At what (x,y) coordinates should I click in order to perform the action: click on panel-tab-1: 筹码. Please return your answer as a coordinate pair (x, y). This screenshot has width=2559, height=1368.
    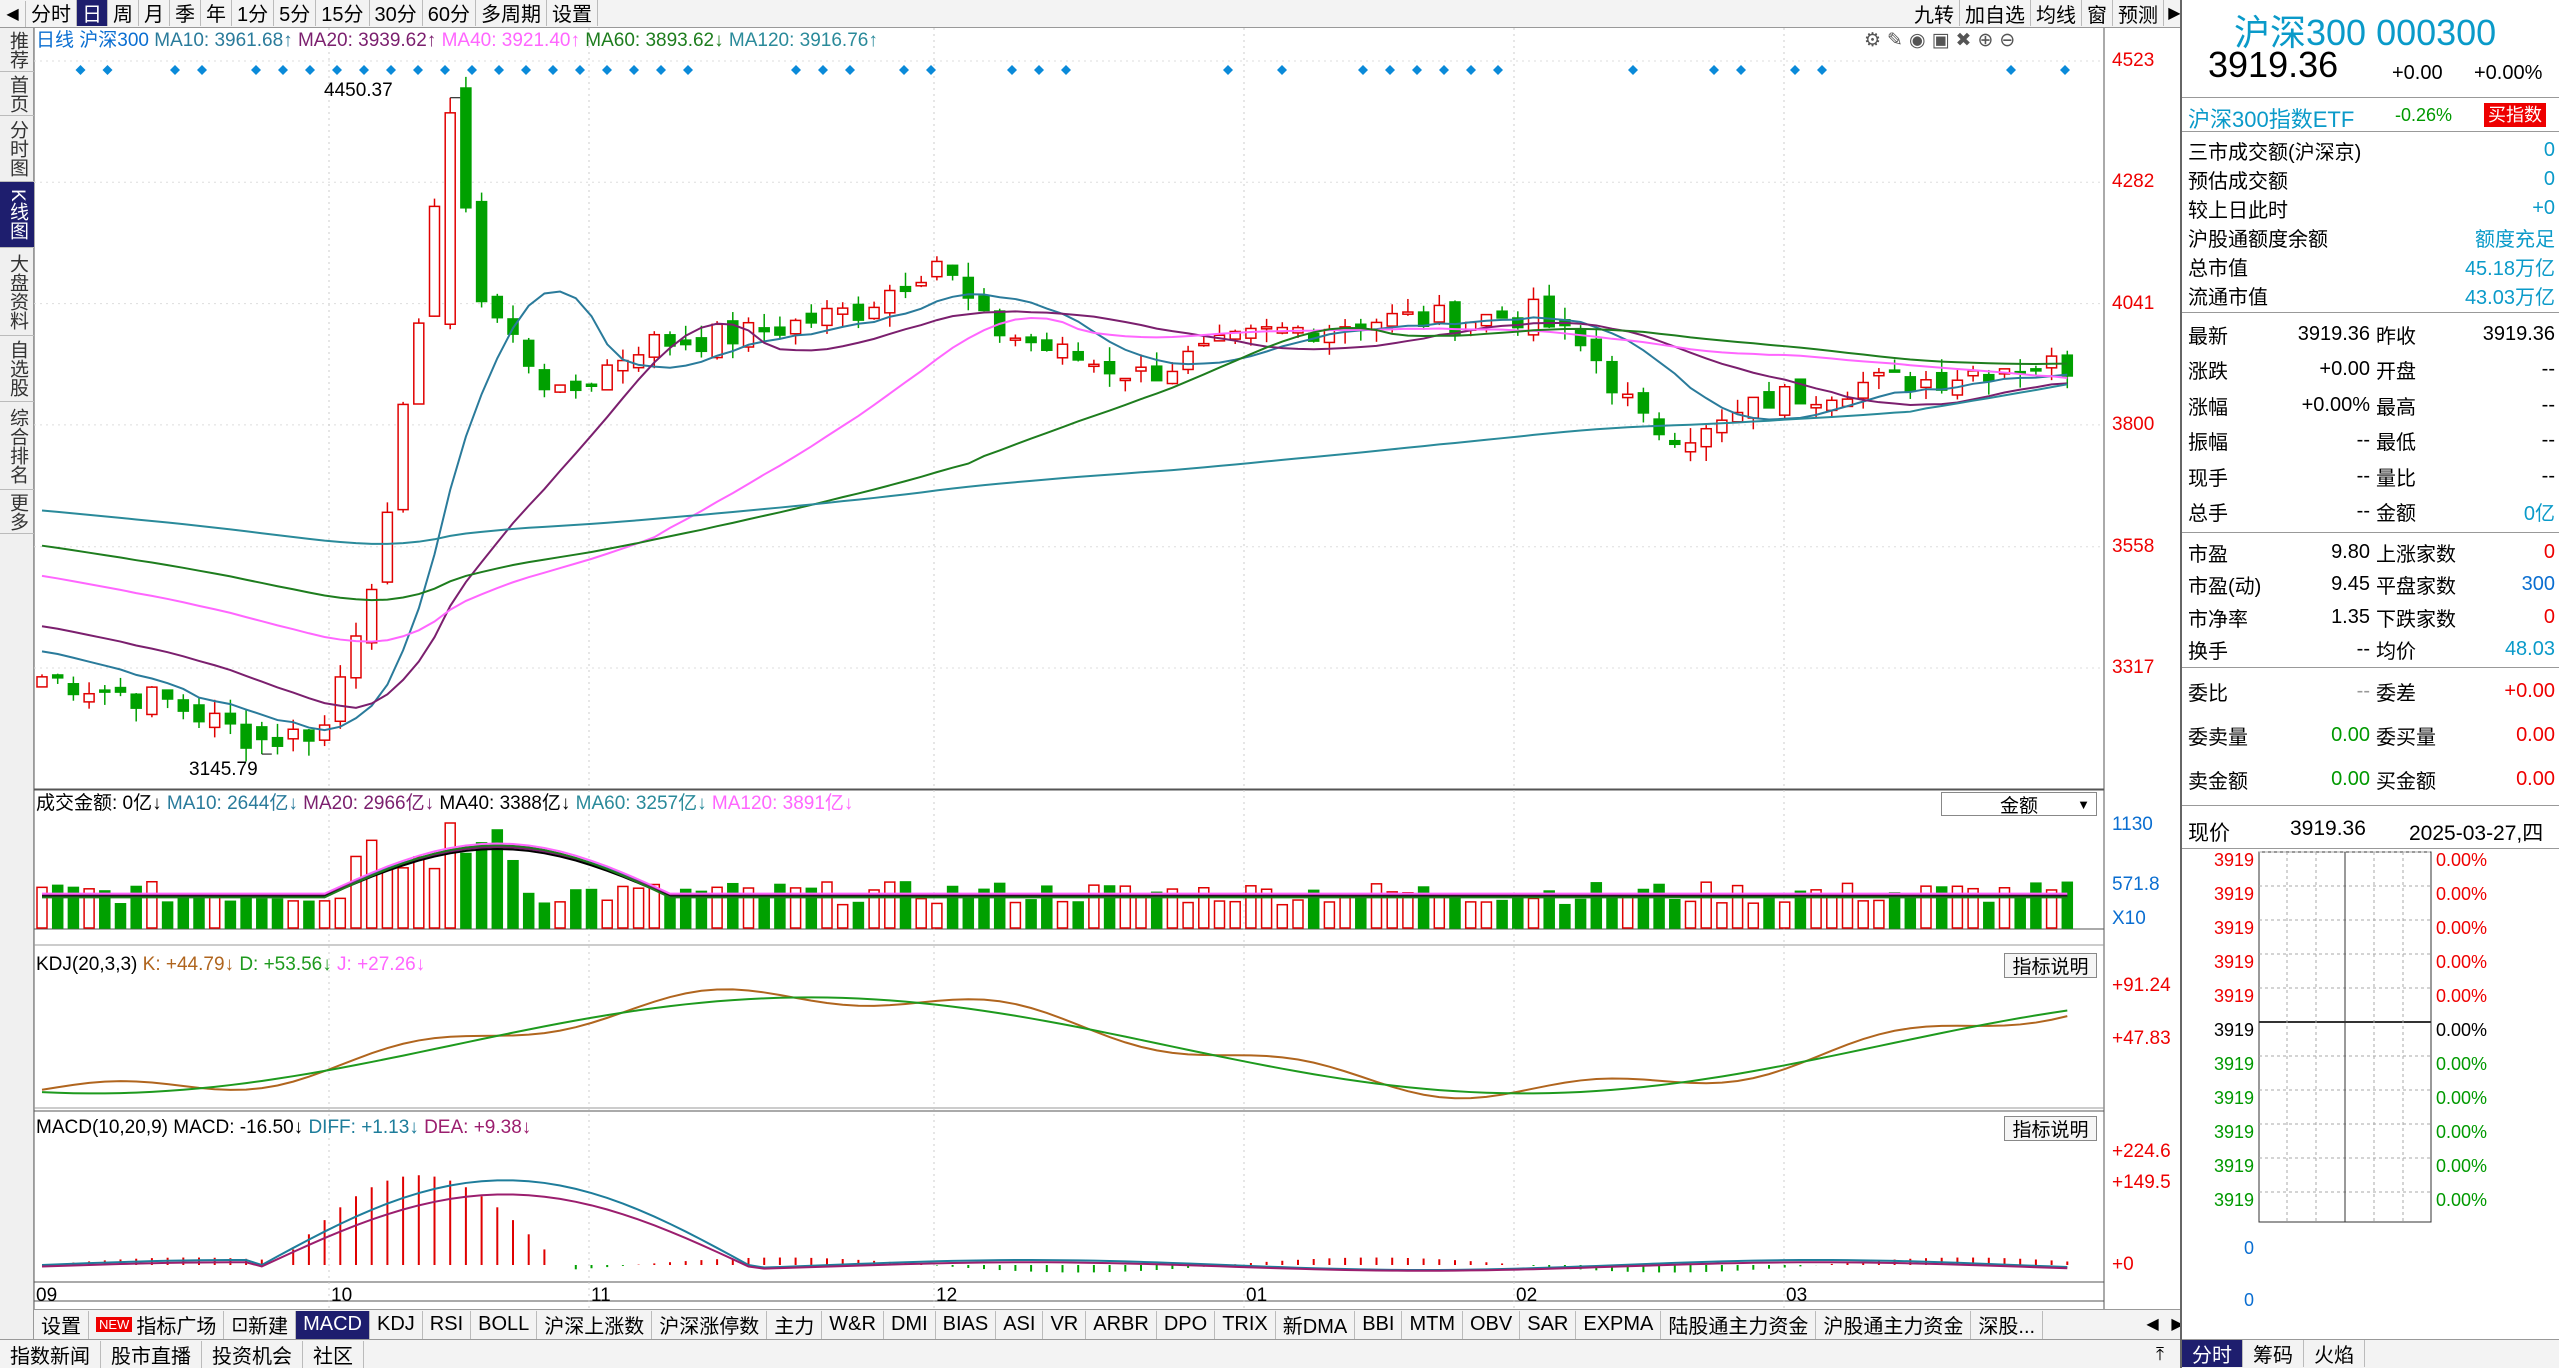
    Looking at the image, I should click on (2273, 1353).